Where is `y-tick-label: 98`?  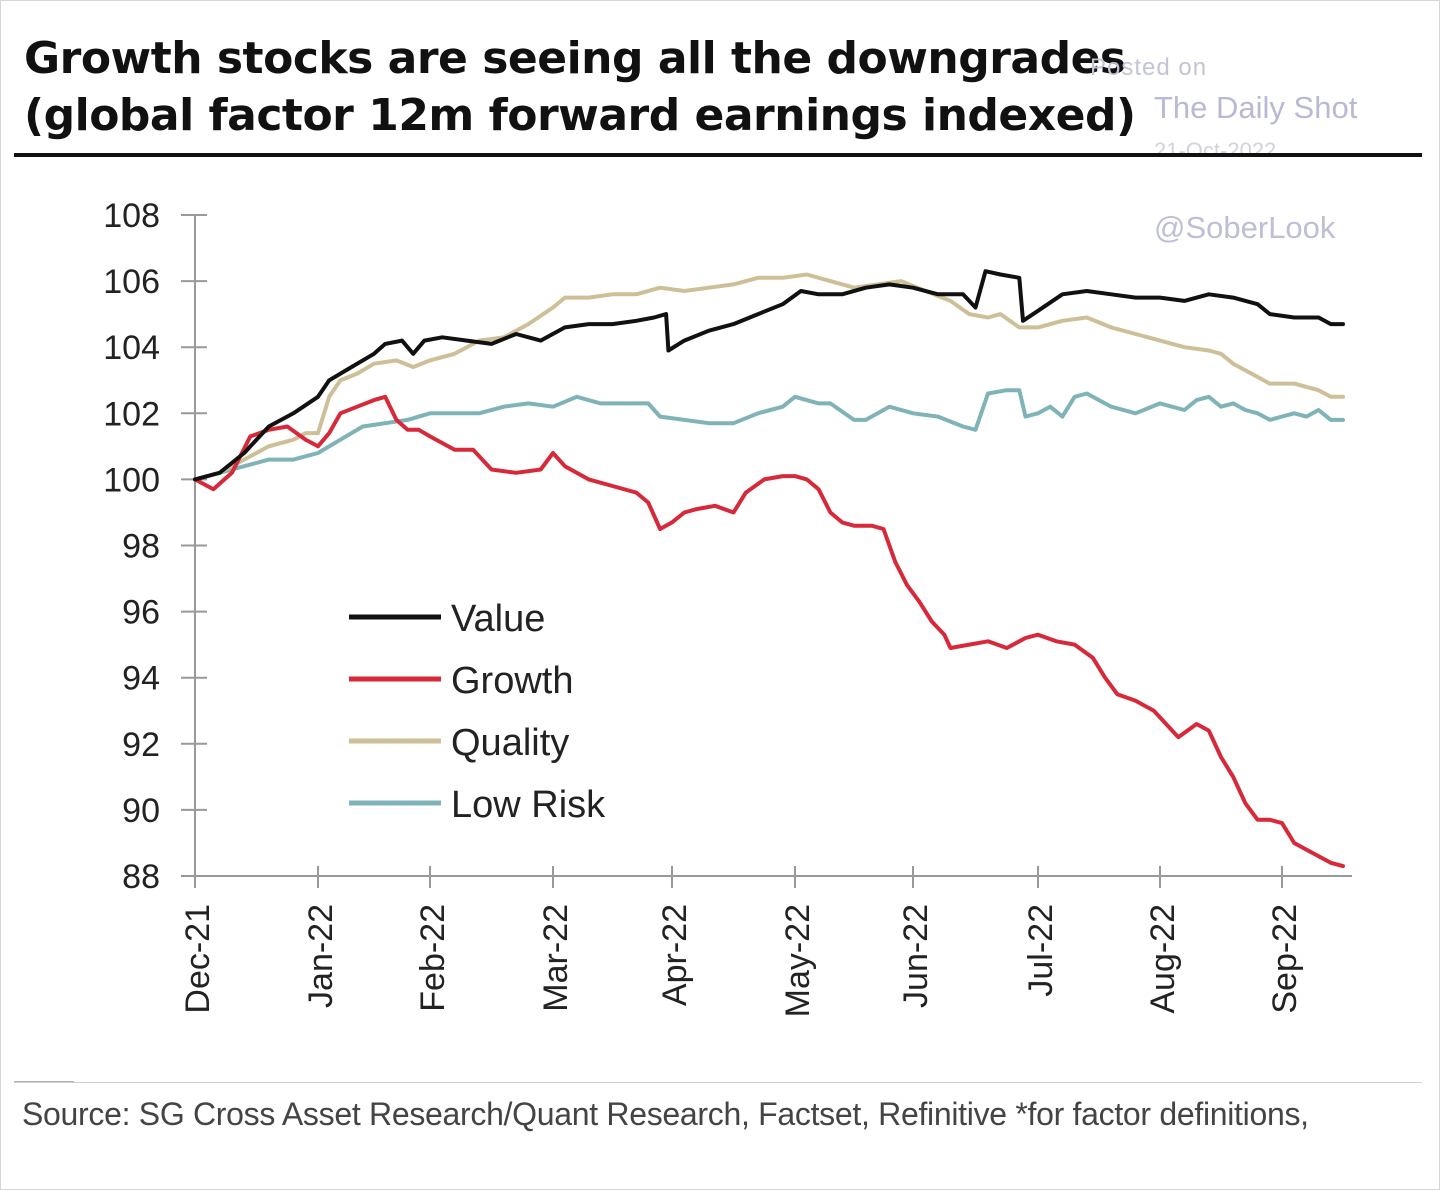 y-tick-label: 98 is located at coordinates (141, 547).